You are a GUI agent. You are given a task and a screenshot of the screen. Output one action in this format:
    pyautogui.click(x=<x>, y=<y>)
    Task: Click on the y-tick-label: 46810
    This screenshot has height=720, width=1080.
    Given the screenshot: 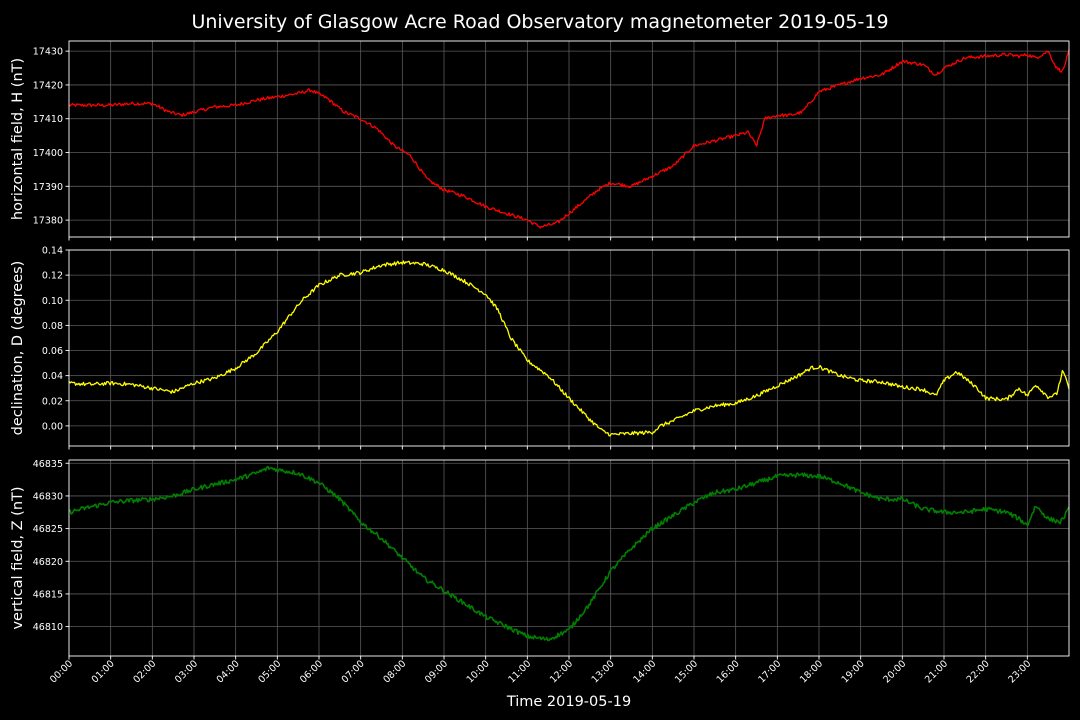 What is the action you would take?
    pyautogui.click(x=48, y=627)
    